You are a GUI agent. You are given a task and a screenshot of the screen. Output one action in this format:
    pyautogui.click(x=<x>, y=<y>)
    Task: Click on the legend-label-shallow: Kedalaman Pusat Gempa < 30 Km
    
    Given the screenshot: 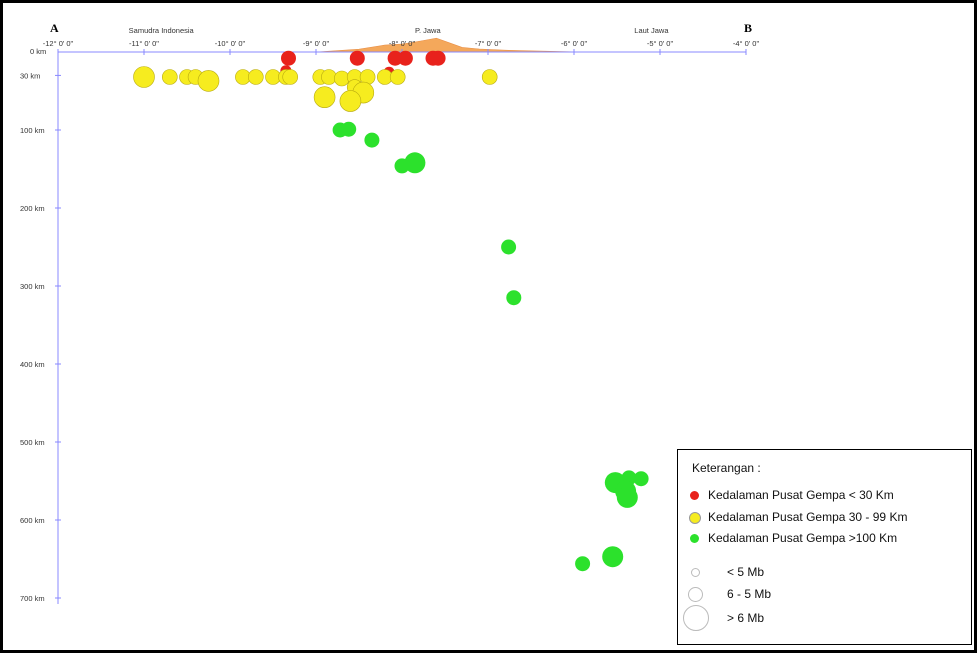 What is the action you would take?
    pyautogui.click(x=801, y=495)
    